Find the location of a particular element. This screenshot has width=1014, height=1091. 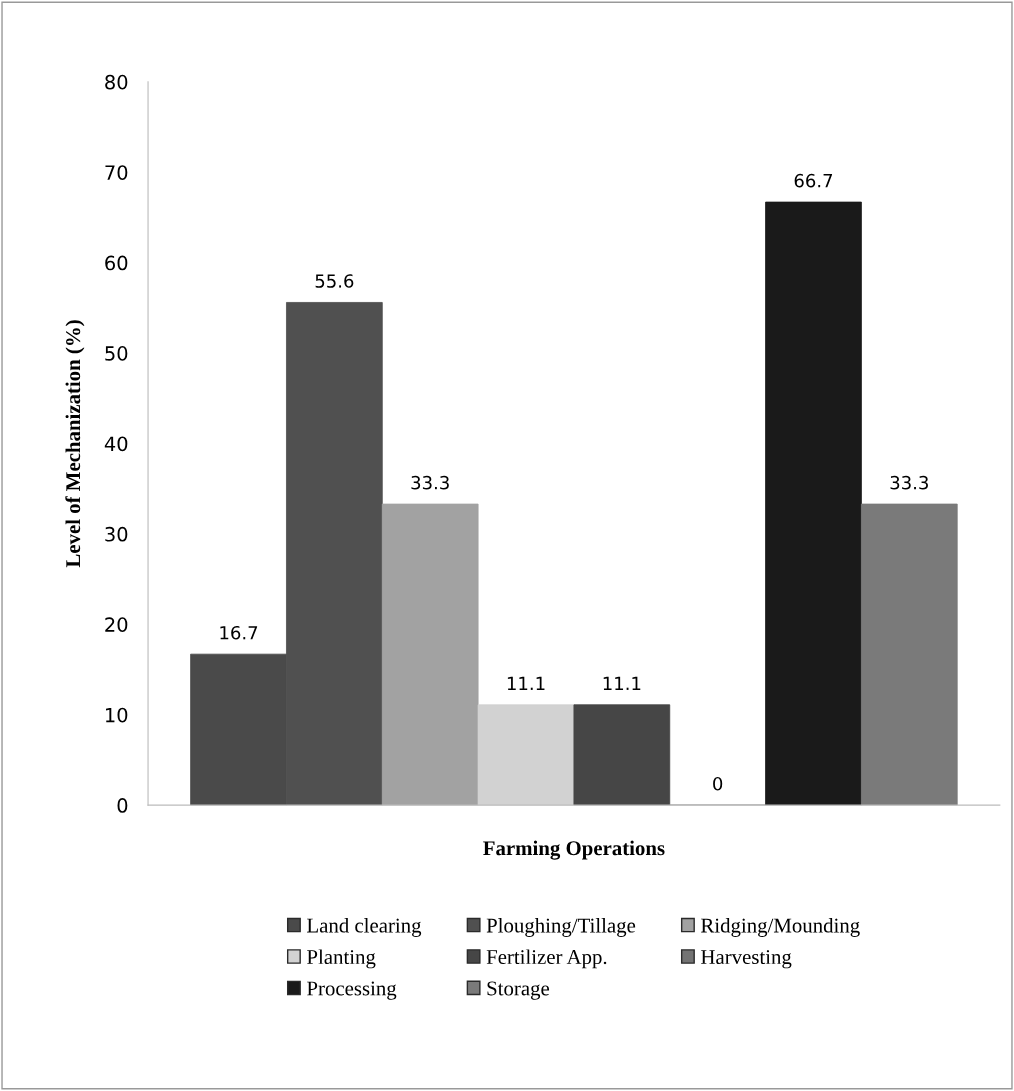

legend-label: Processing is located at coordinates (352, 990).